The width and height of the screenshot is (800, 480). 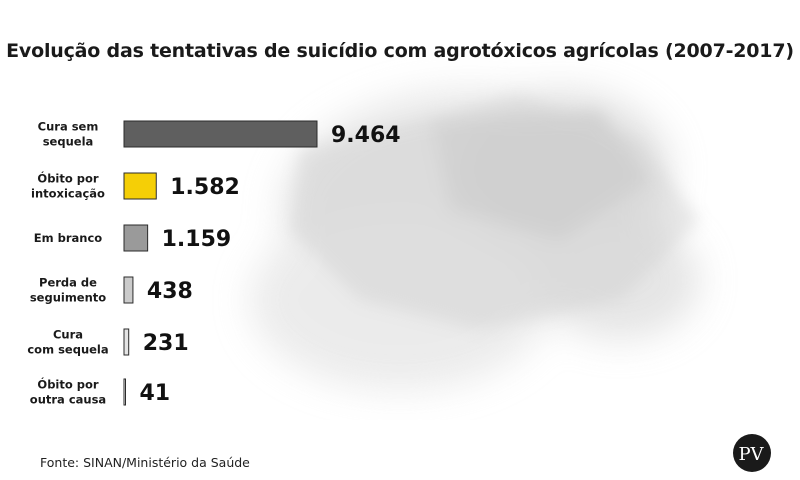 I want to click on value-label: 438, so click(x=170, y=291).